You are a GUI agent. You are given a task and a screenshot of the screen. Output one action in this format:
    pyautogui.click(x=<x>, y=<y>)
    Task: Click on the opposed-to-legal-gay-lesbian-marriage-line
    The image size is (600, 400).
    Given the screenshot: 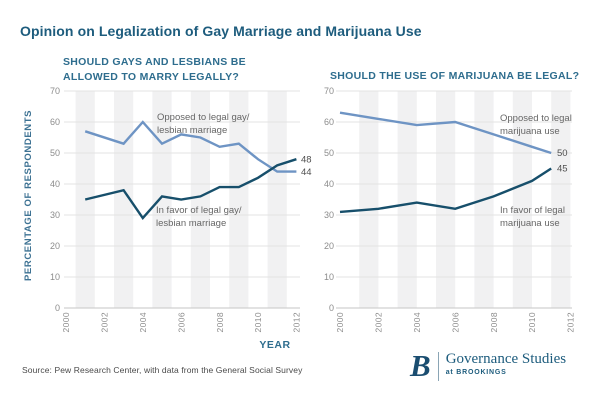 What is the action you would take?
    pyautogui.click(x=190, y=146)
    